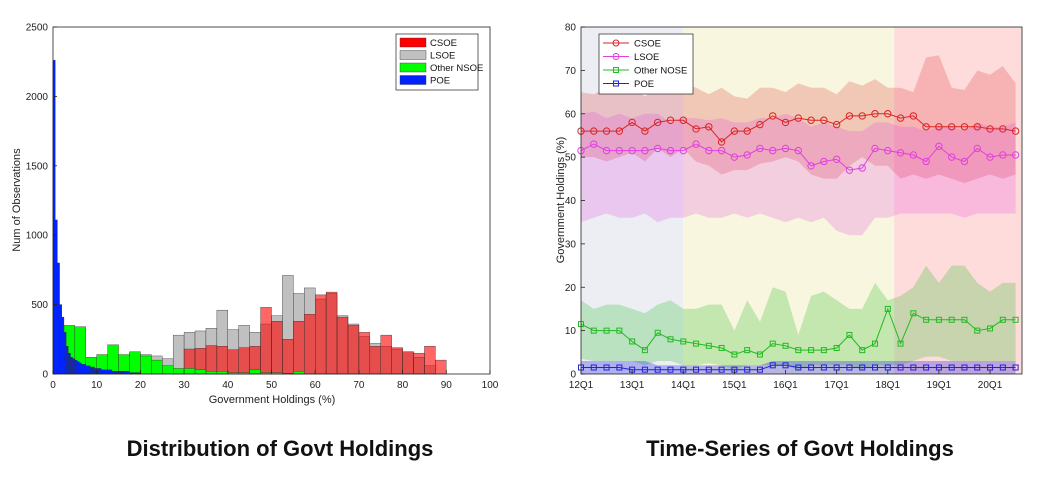  Describe the element at coordinates (571, 28) in the screenshot. I see `ts-ytick-label: 80` at that location.